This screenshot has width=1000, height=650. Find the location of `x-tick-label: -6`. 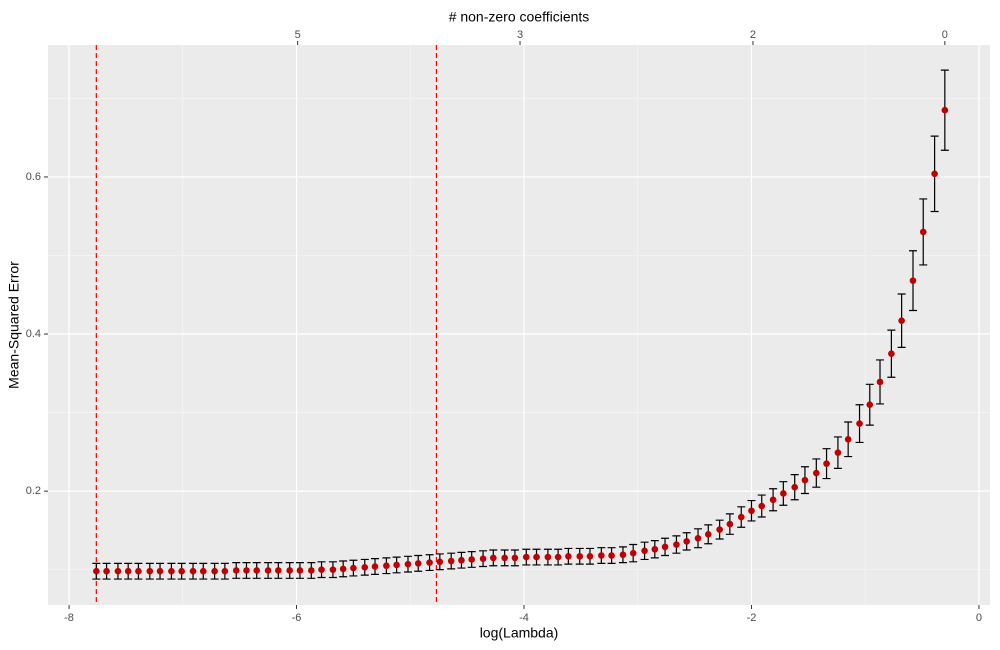

x-tick-label: -6 is located at coordinates (297, 618).